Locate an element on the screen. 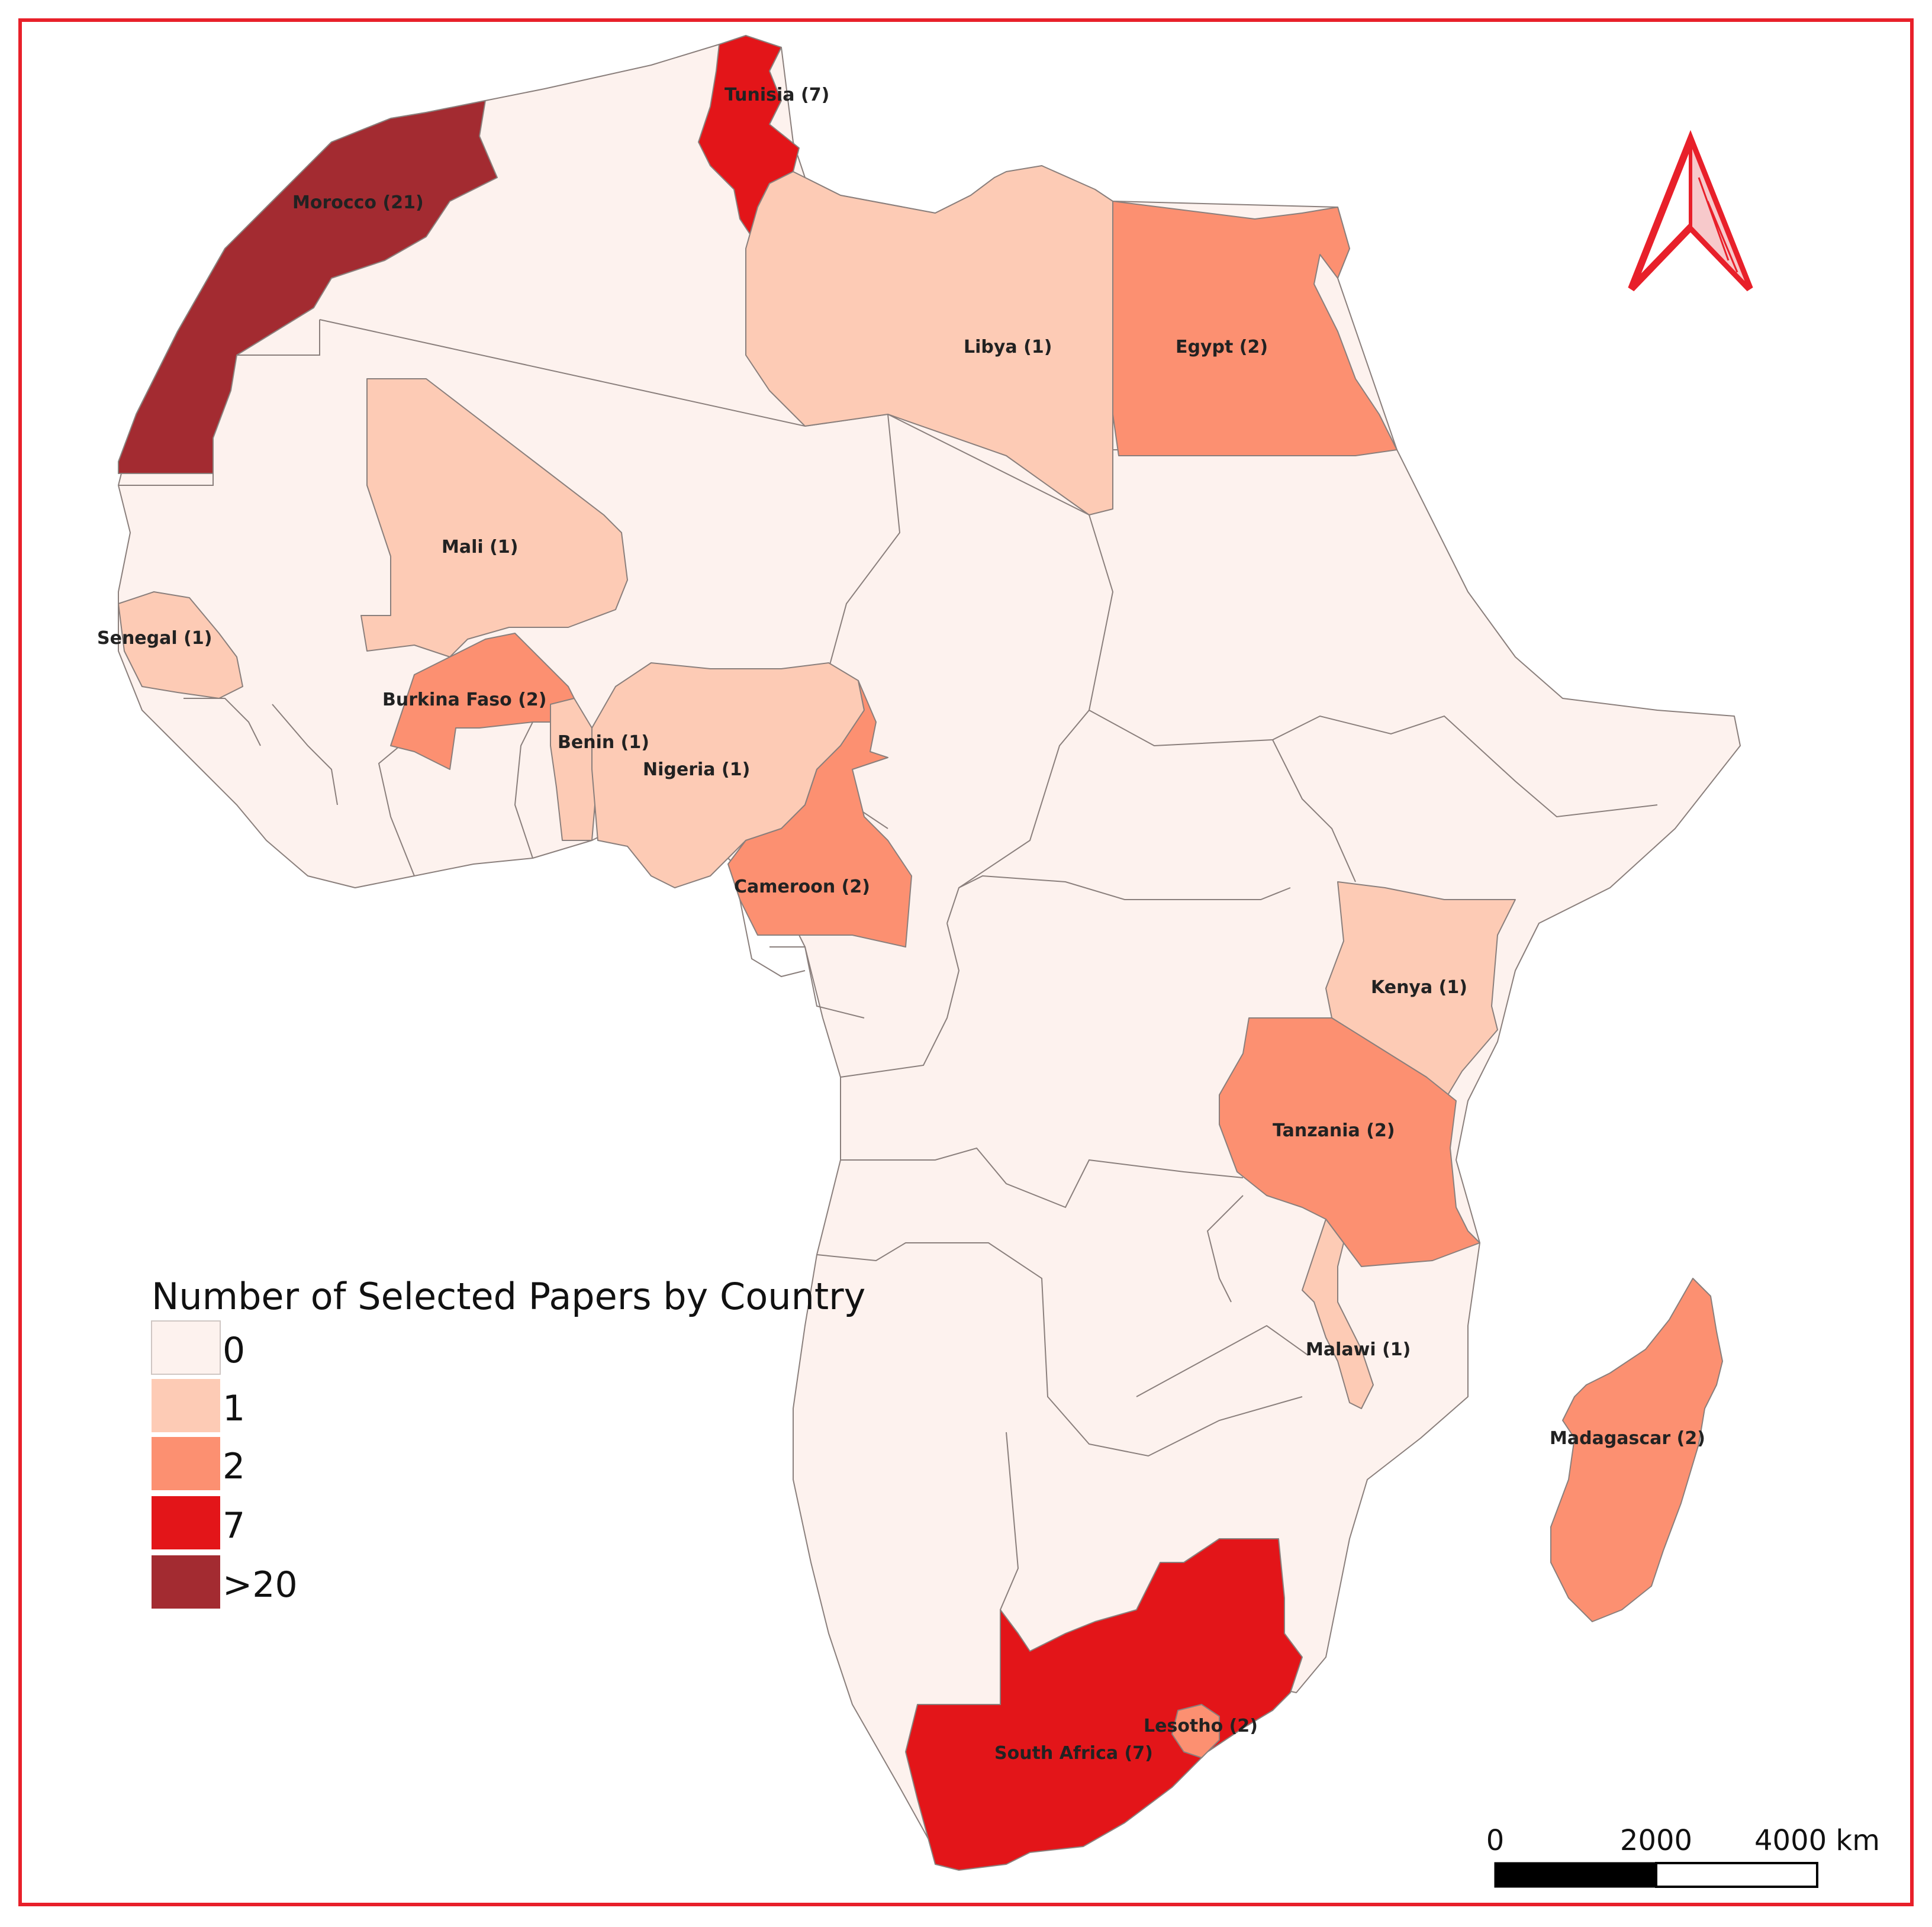 This screenshot has width=1932, height=1927. country-tanzania is located at coordinates (1350, 1142).